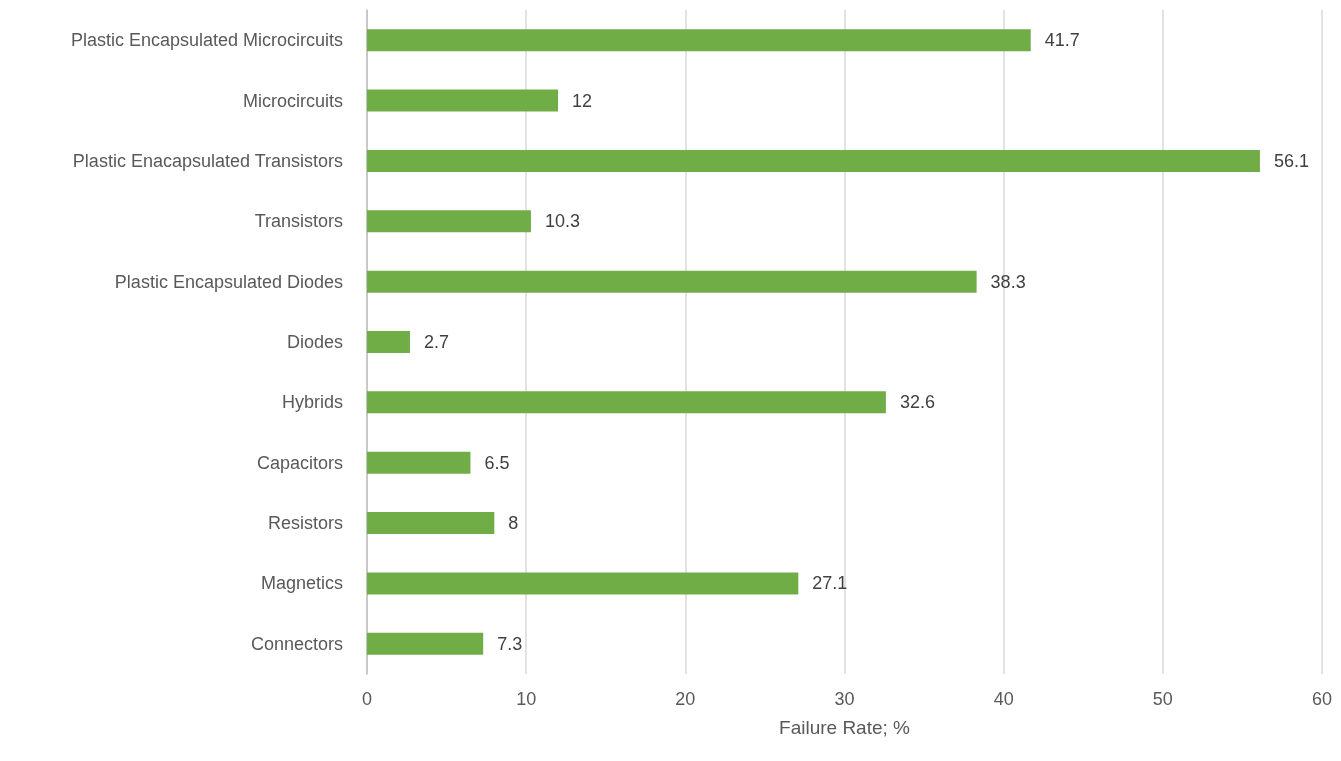 This screenshot has height=761, width=1341. What do you see at coordinates (844, 699) in the screenshot?
I see `x-tick-label: 30` at bounding box center [844, 699].